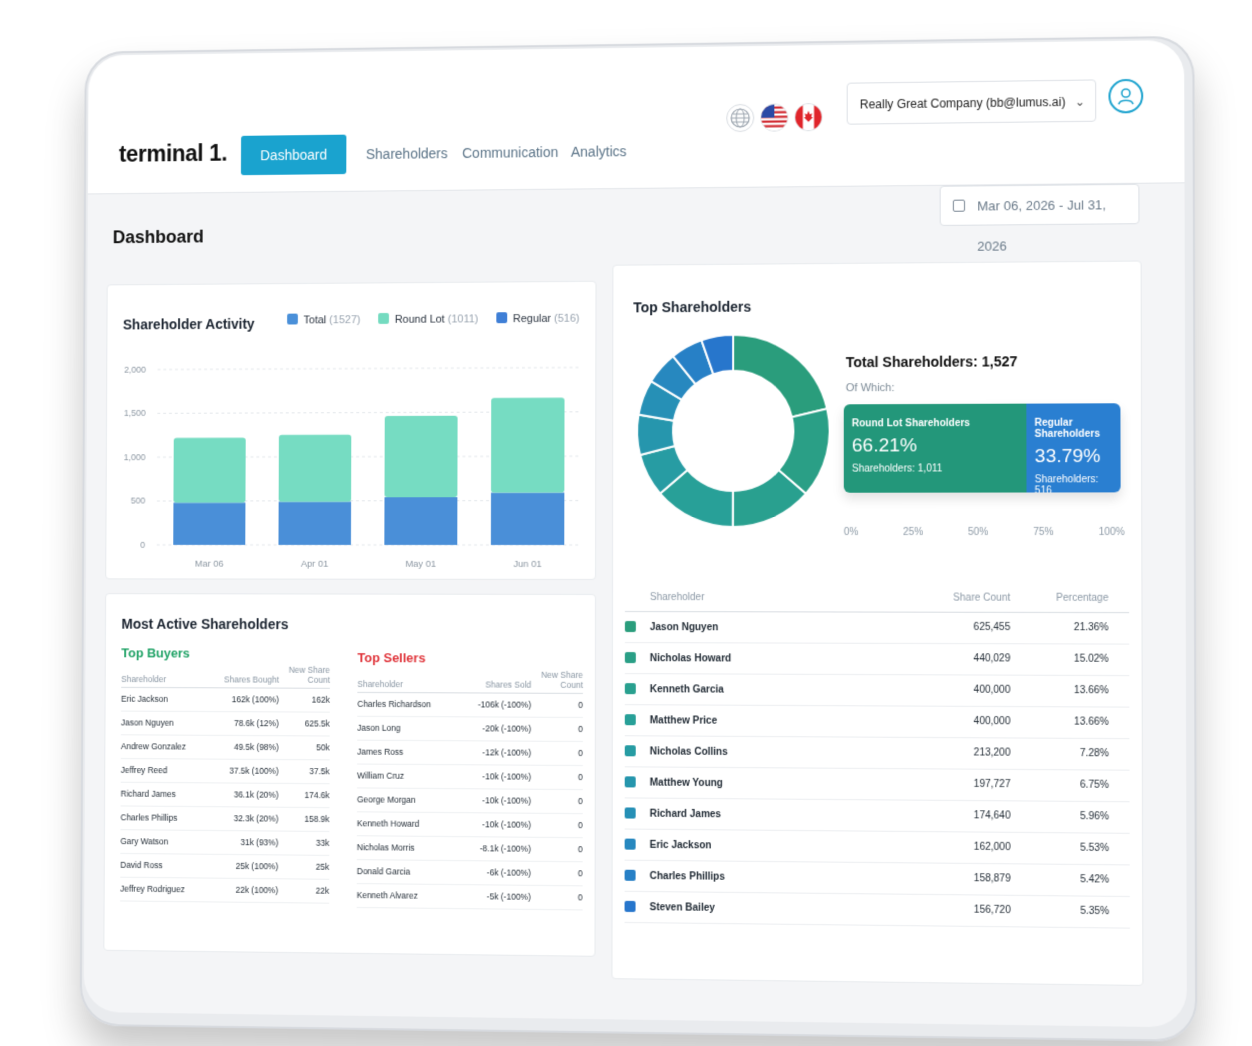  Describe the element at coordinates (945, 658) in the screenshot. I see `share-count: 440,029` at that location.